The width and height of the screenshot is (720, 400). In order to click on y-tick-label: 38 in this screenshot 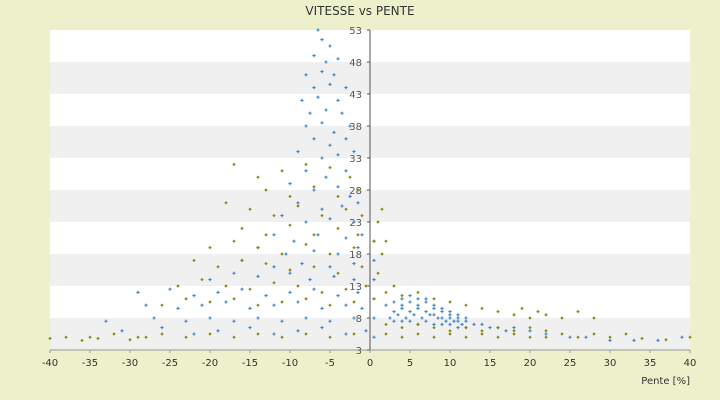, I will do `click(355, 127)`.